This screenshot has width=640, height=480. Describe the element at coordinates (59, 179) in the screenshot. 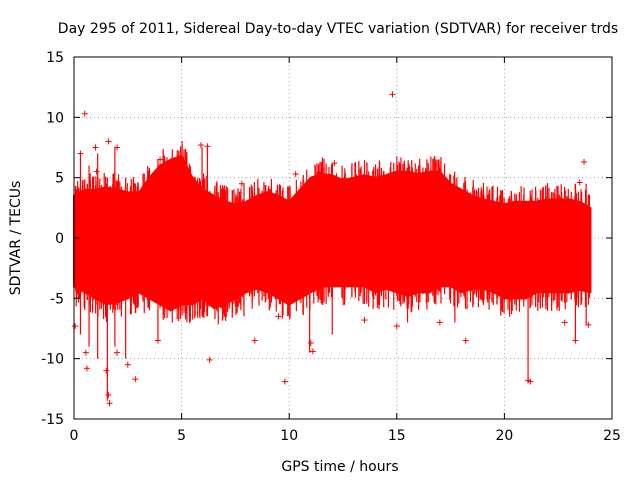

I see `y-tick-label: 5` at that location.